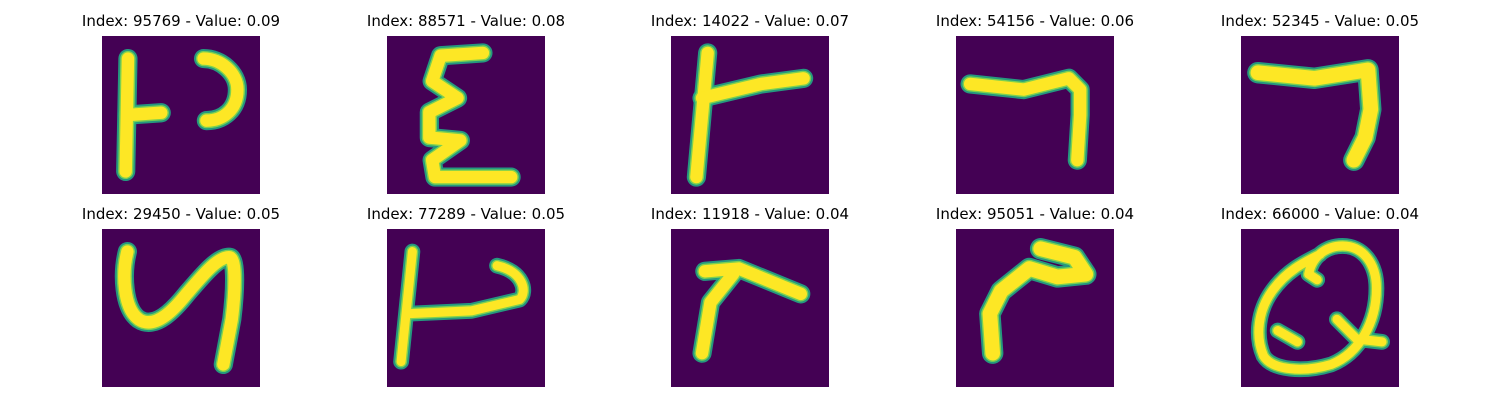  What do you see at coordinates (181, 21) in the screenshot?
I see `panel-title: Index: 95769 - Value: 0.09` at bounding box center [181, 21].